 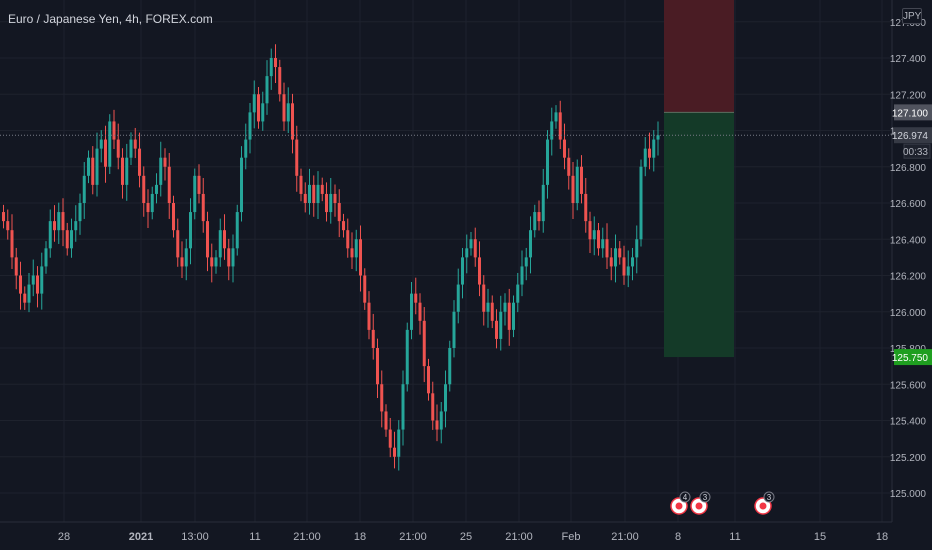 I want to click on currency-button: JPY, so click(x=912, y=16).